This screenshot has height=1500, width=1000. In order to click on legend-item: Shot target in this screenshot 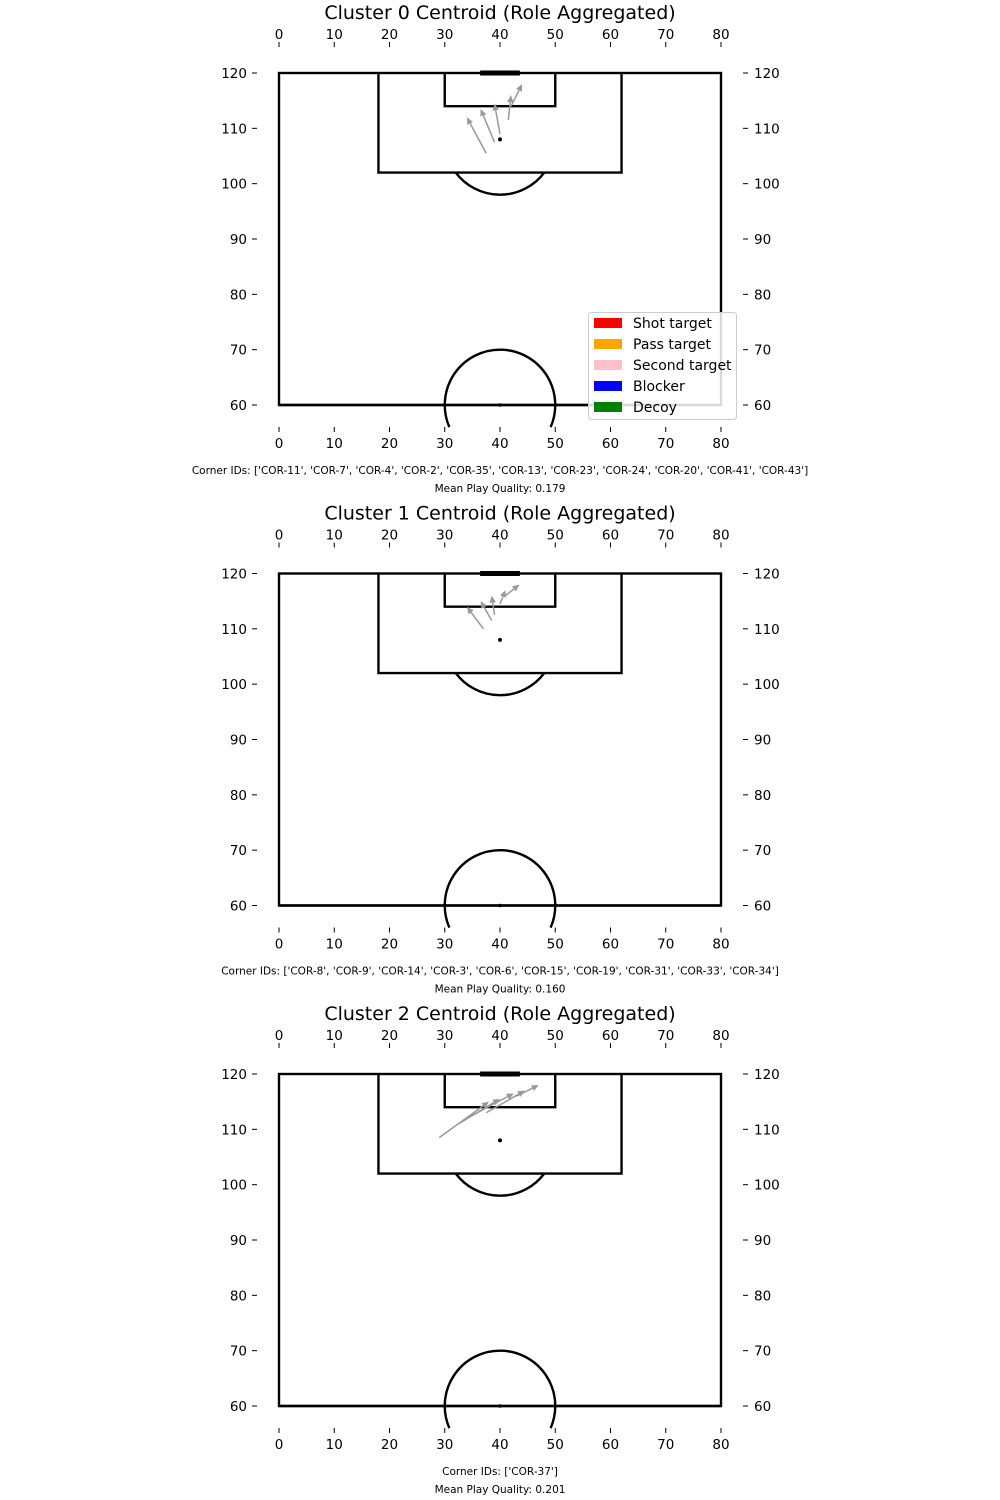, I will do `click(653, 324)`.